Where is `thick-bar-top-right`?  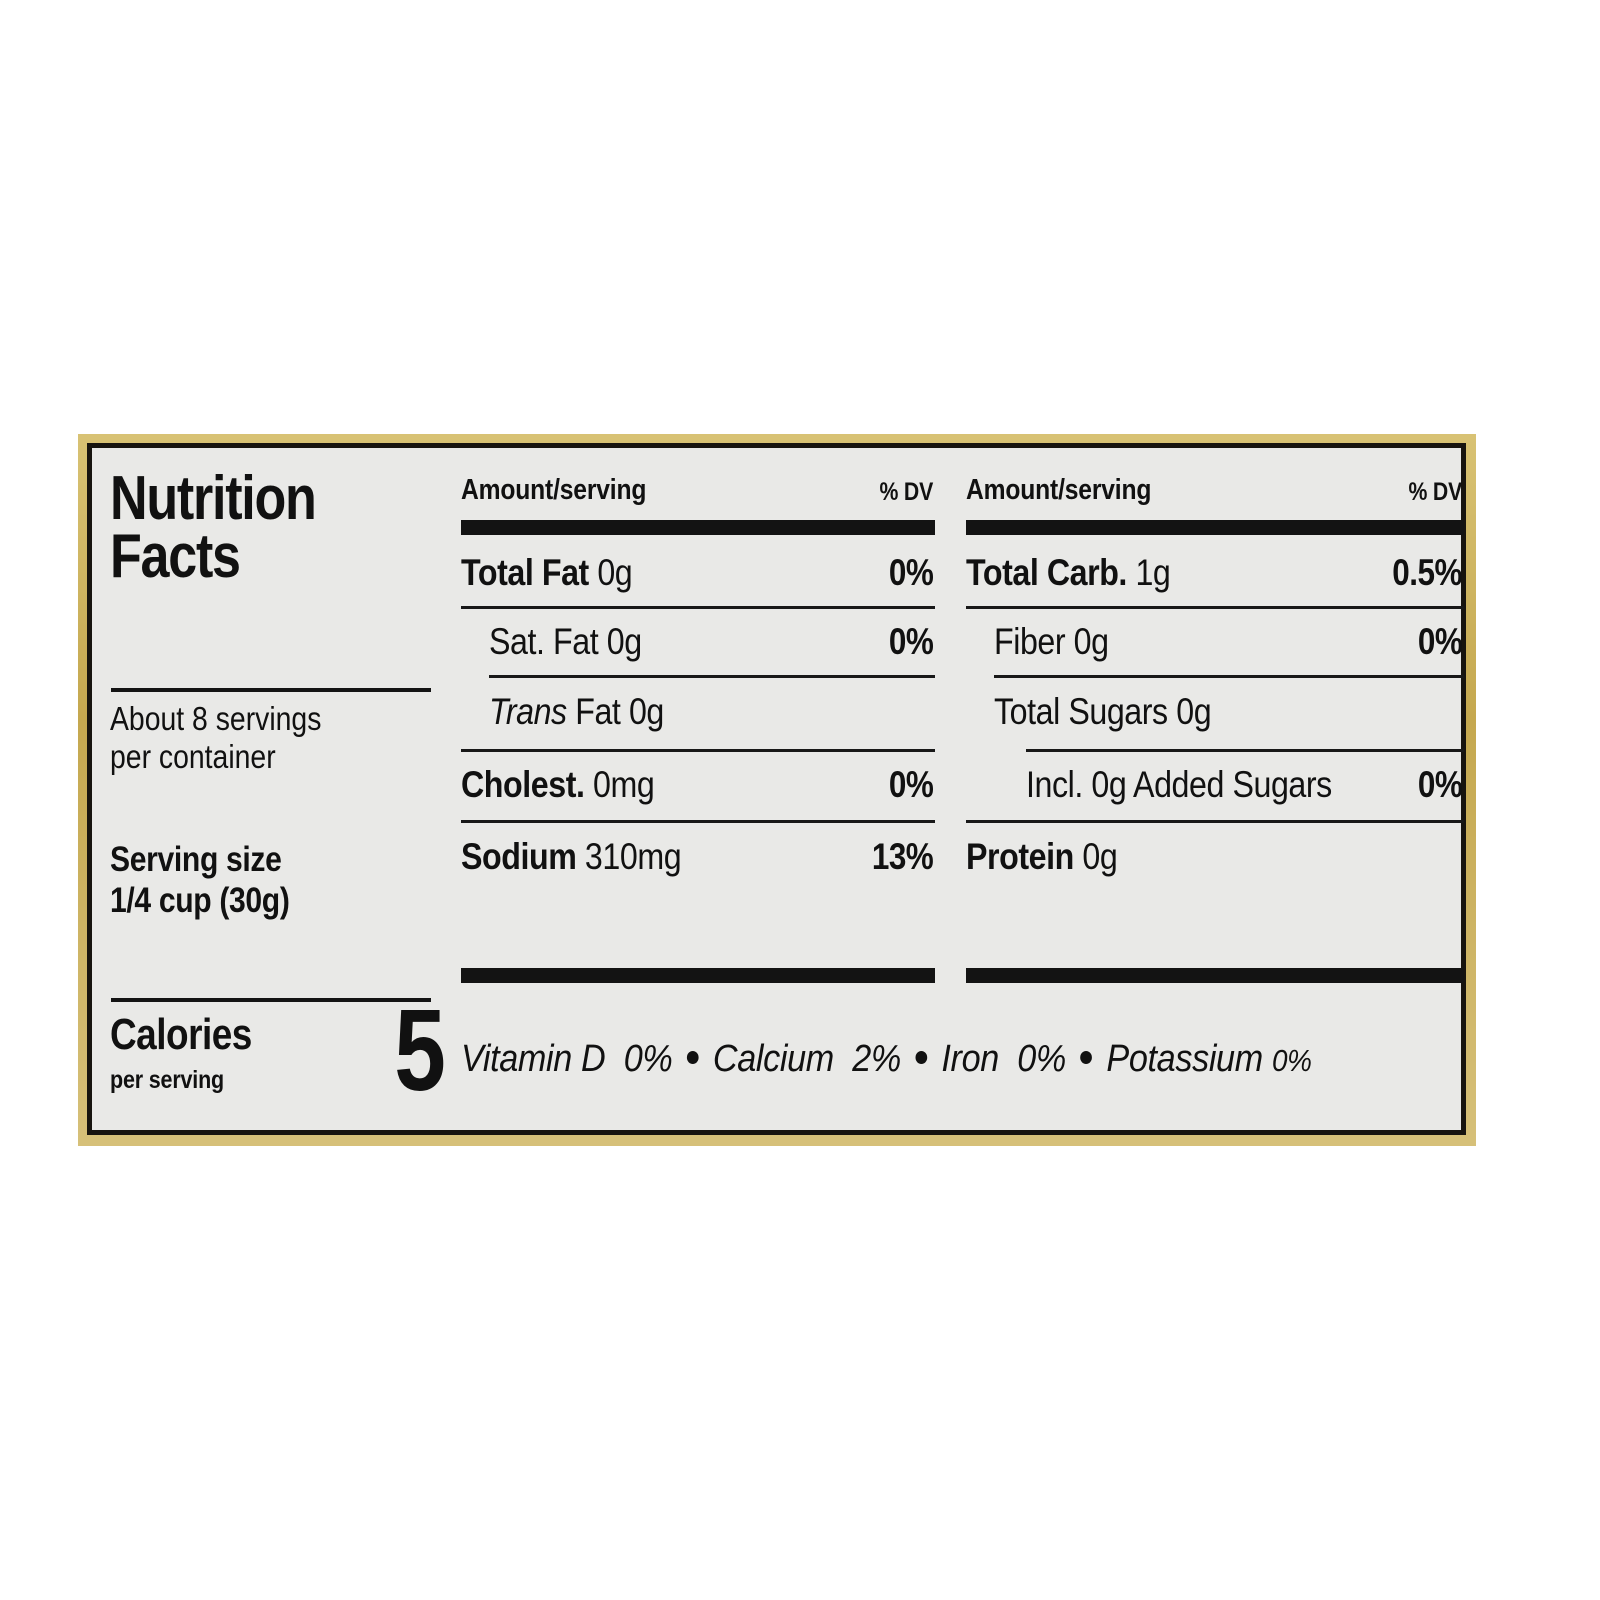
thick-bar-top-right is located at coordinates (1215, 527).